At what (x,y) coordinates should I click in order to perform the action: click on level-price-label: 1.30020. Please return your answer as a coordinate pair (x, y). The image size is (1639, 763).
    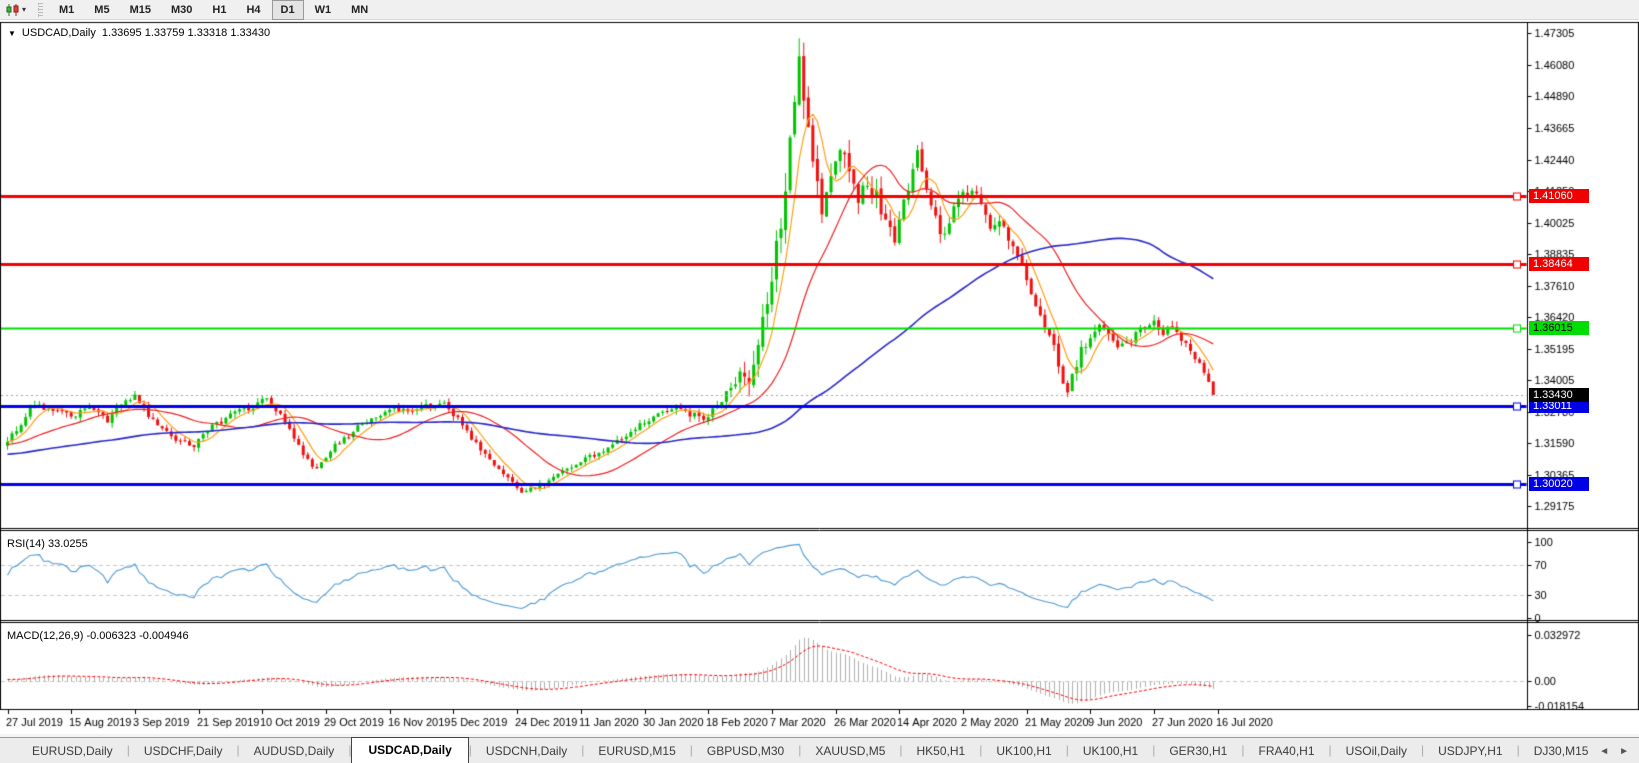
    Looking at the image, I should click on (1559, 484).